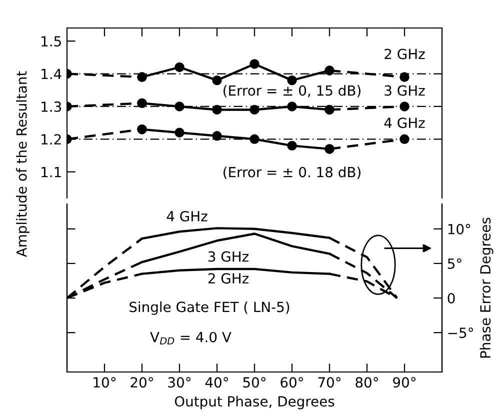 This screenshot has height=420, width=502. Describe the element at coordinates (105, 382) in the screenshot. I see `x-tick-label: 10°` at that location.